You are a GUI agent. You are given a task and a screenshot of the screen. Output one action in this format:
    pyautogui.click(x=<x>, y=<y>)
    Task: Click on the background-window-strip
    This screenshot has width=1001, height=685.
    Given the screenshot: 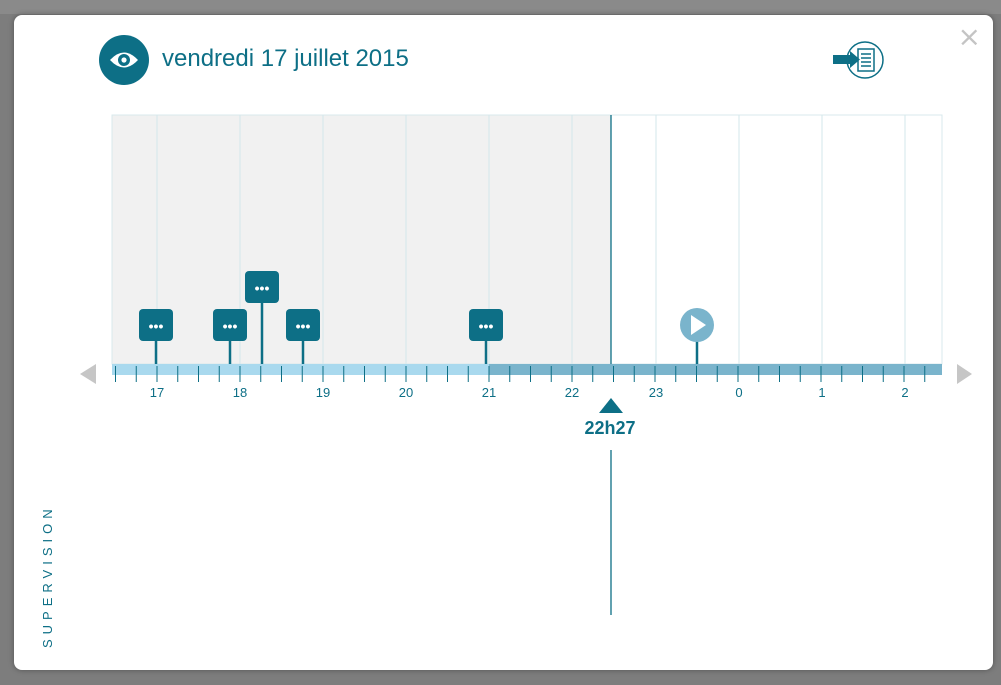 What is the action you would take?
    pyautogui.click(x=500, y=7)
    